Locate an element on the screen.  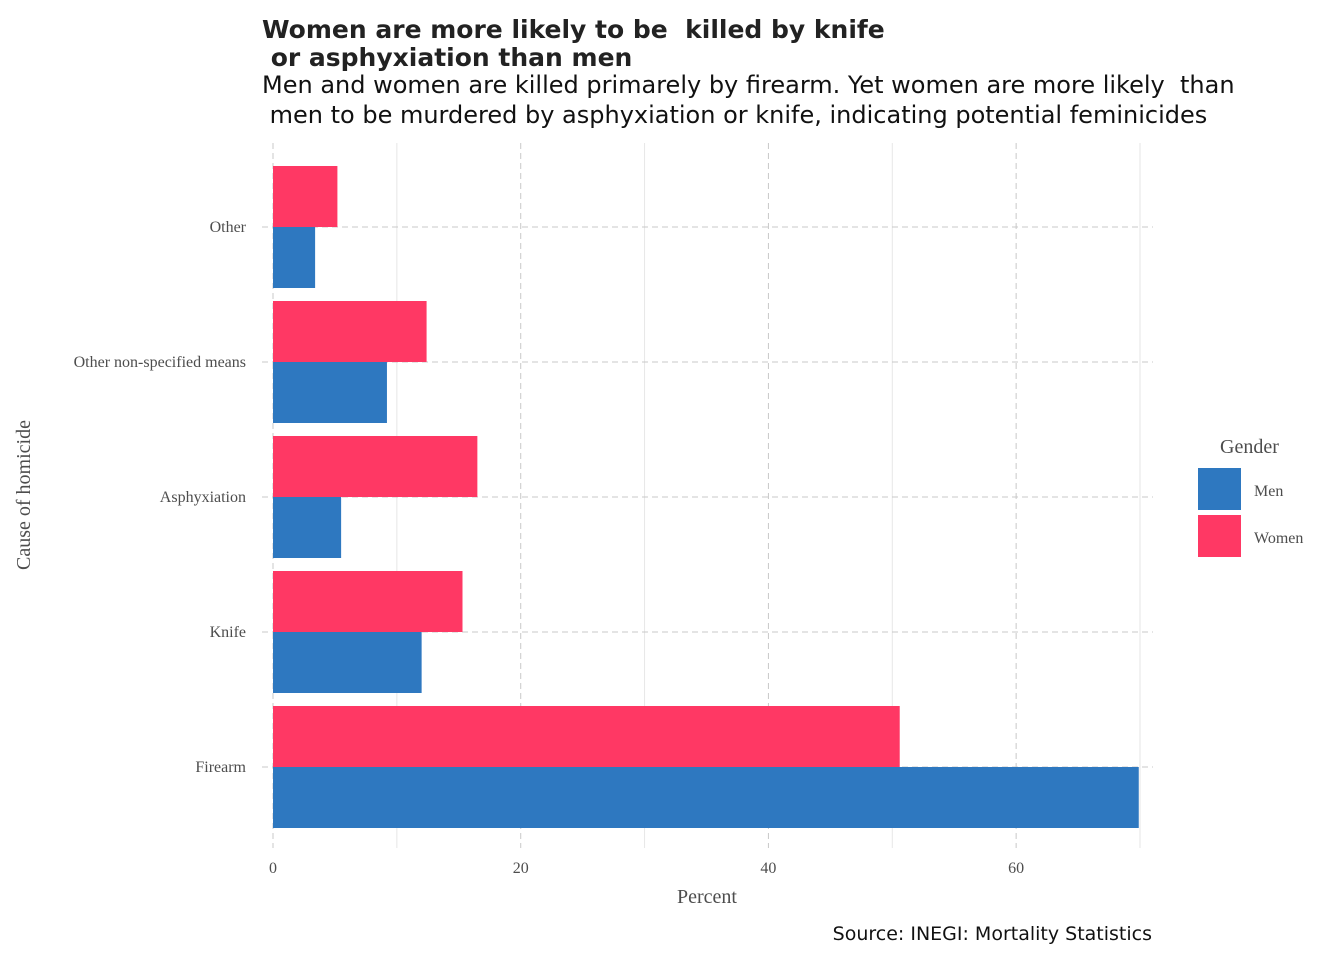
legend-label-men: Men is located at coordinates (1268, 491).